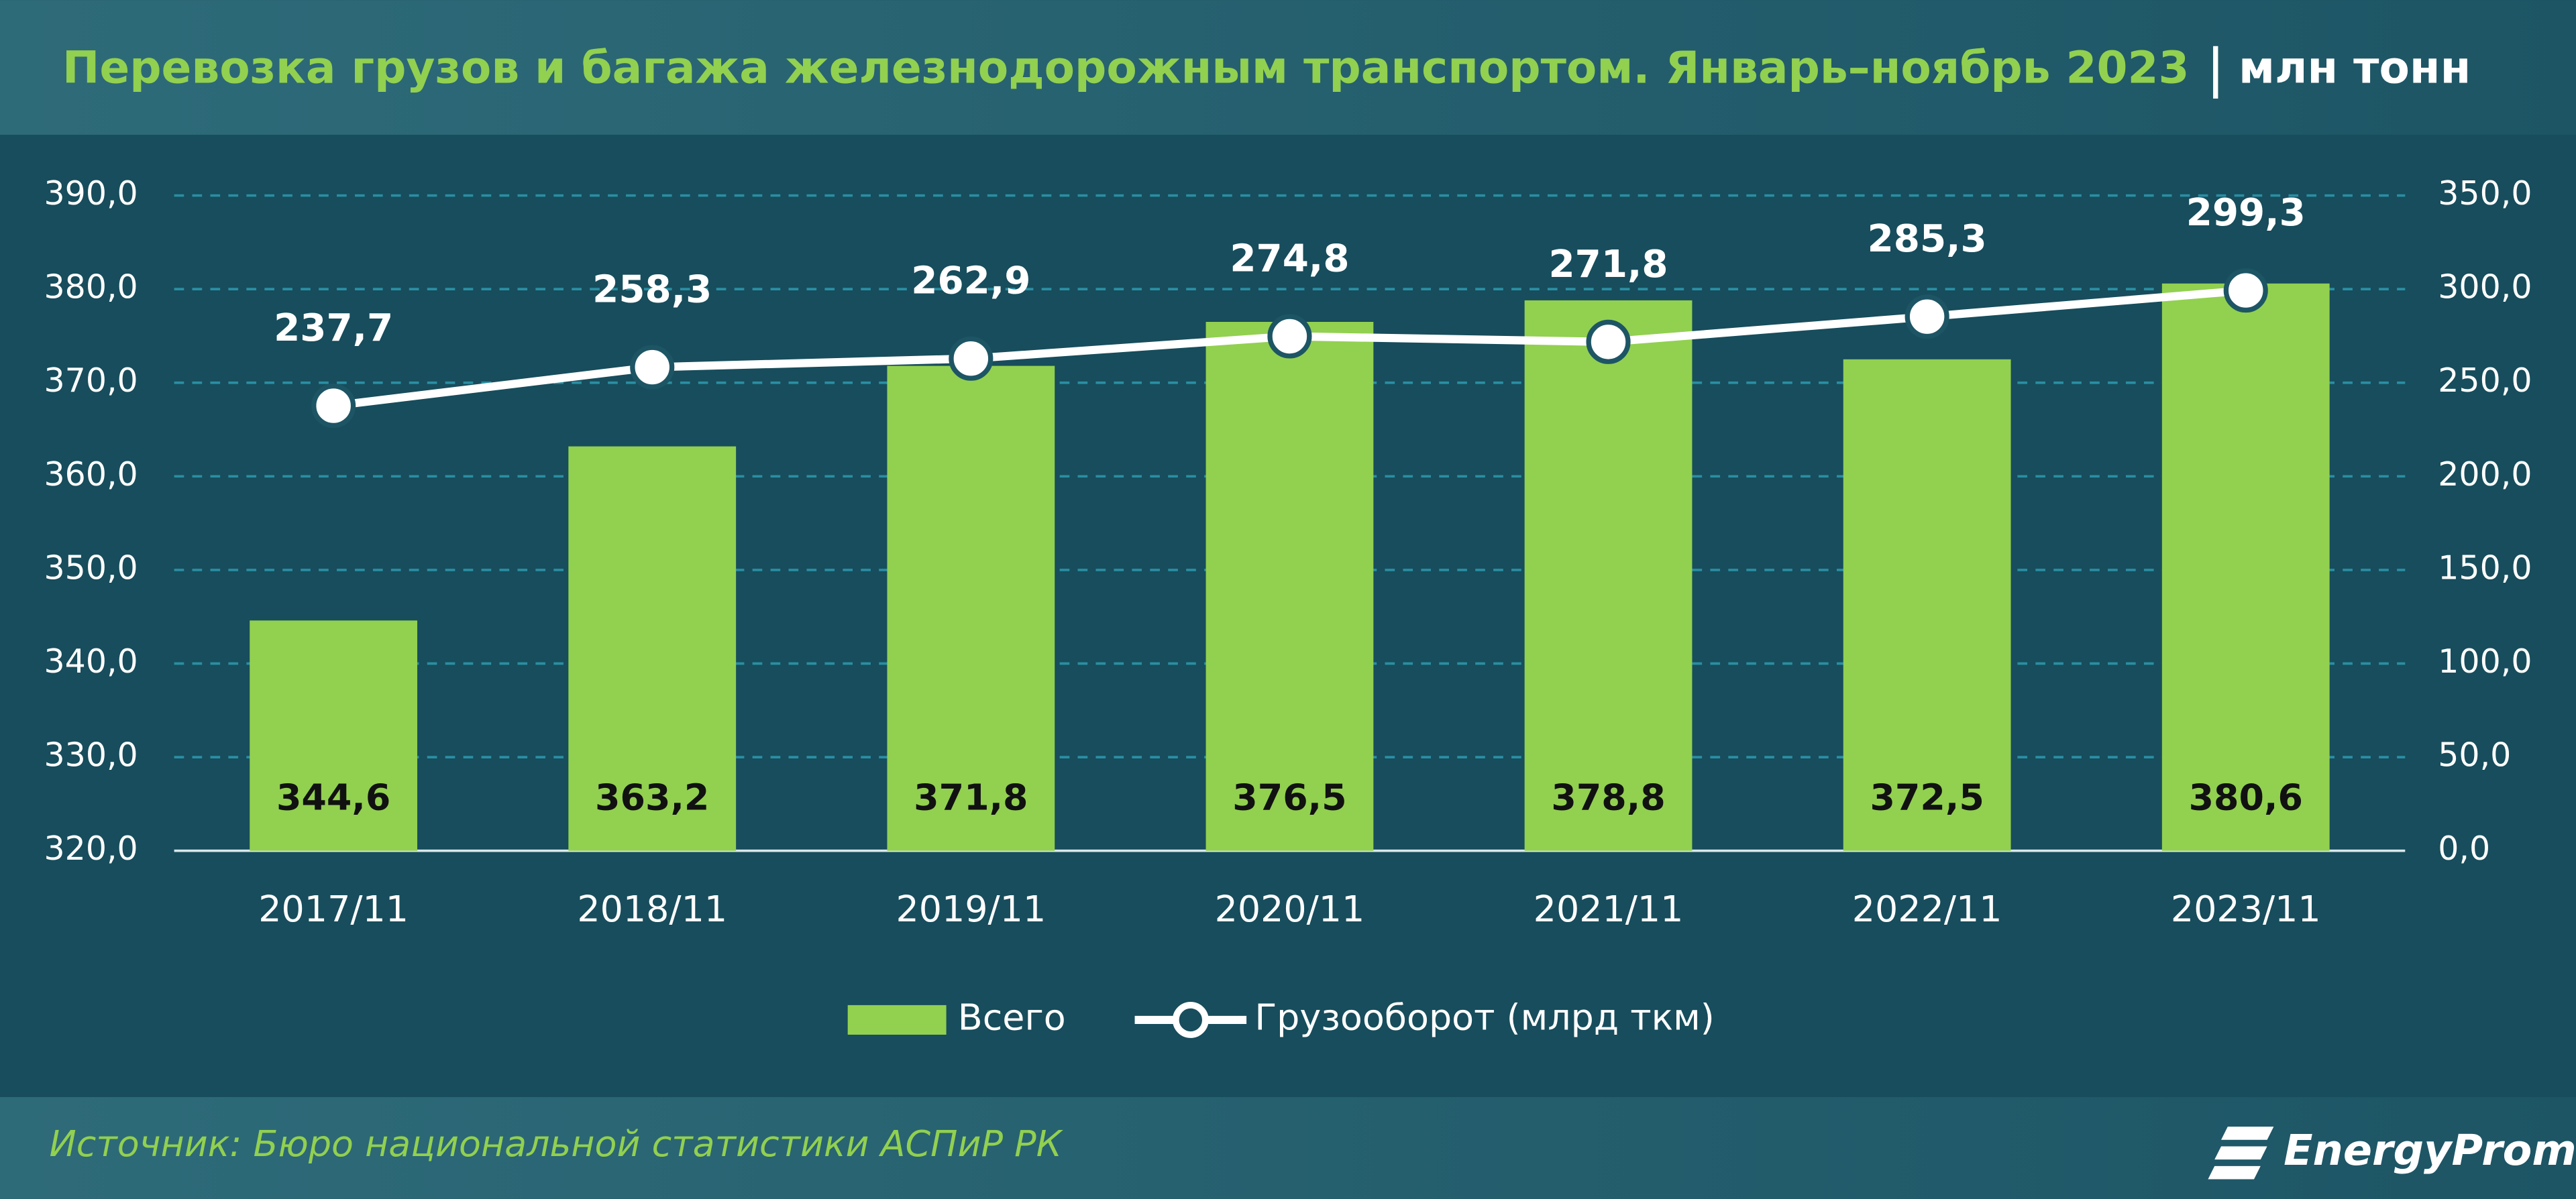  What do you see at coordinates (2485, 380) in the screenshot?
I see `y2-tick-label: 250,0` at bounding box center [2485, 380].